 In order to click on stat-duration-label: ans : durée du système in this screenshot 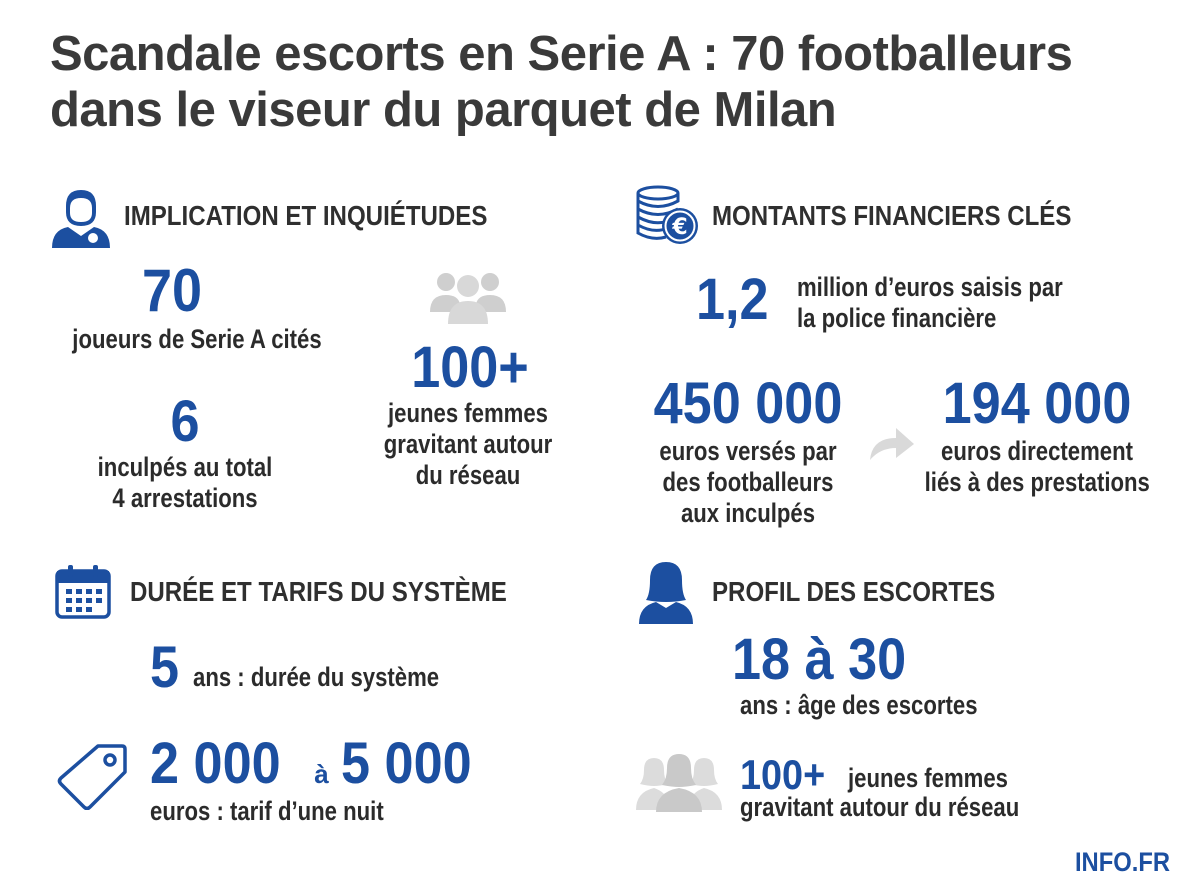, I will do `click(316, 677)`.